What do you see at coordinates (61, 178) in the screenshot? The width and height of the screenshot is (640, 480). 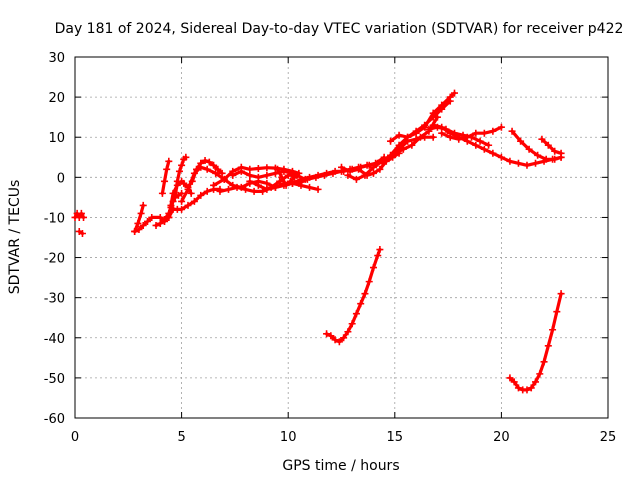 I see `y-tick-label: 0` at bounding box center [61, 178].